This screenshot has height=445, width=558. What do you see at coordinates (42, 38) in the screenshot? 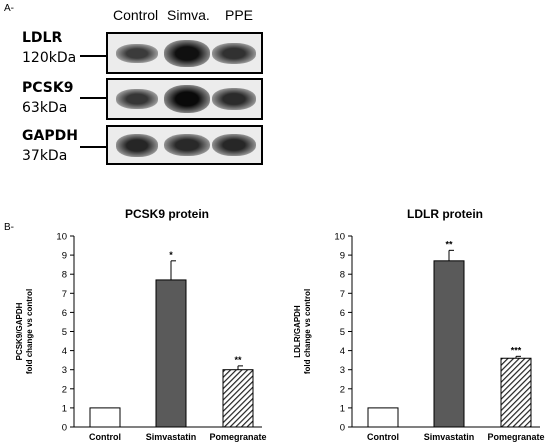
I see `blot-row-name: LDLR` at bounding box center [42, 38].